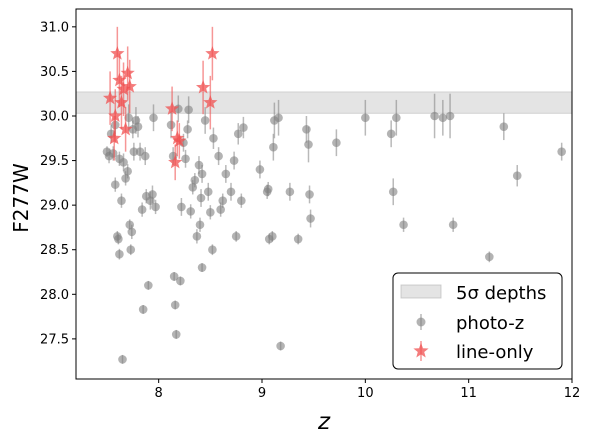 This screenshot has width=590, height=442. What do you see at coordinates (324, 422) in the screenshot?
I see `x-axis-title: z` at bounding box center [324, 422].